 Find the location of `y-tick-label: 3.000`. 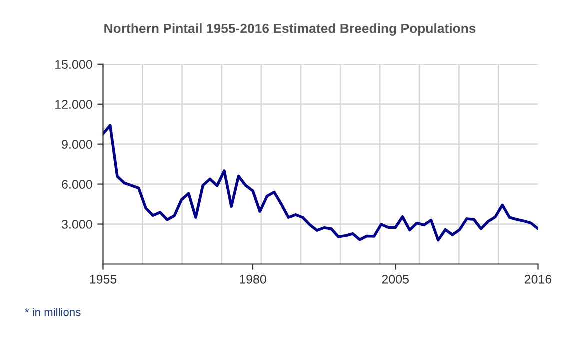

y-tick-label: 3.000 is located at coordinates (77, 224).